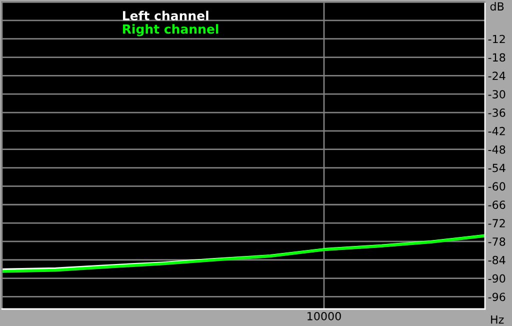  What do you see at coordinates (497, 112) in the screenshot?
I see `y-tick-label: -36` at bounding box center [497, 112].